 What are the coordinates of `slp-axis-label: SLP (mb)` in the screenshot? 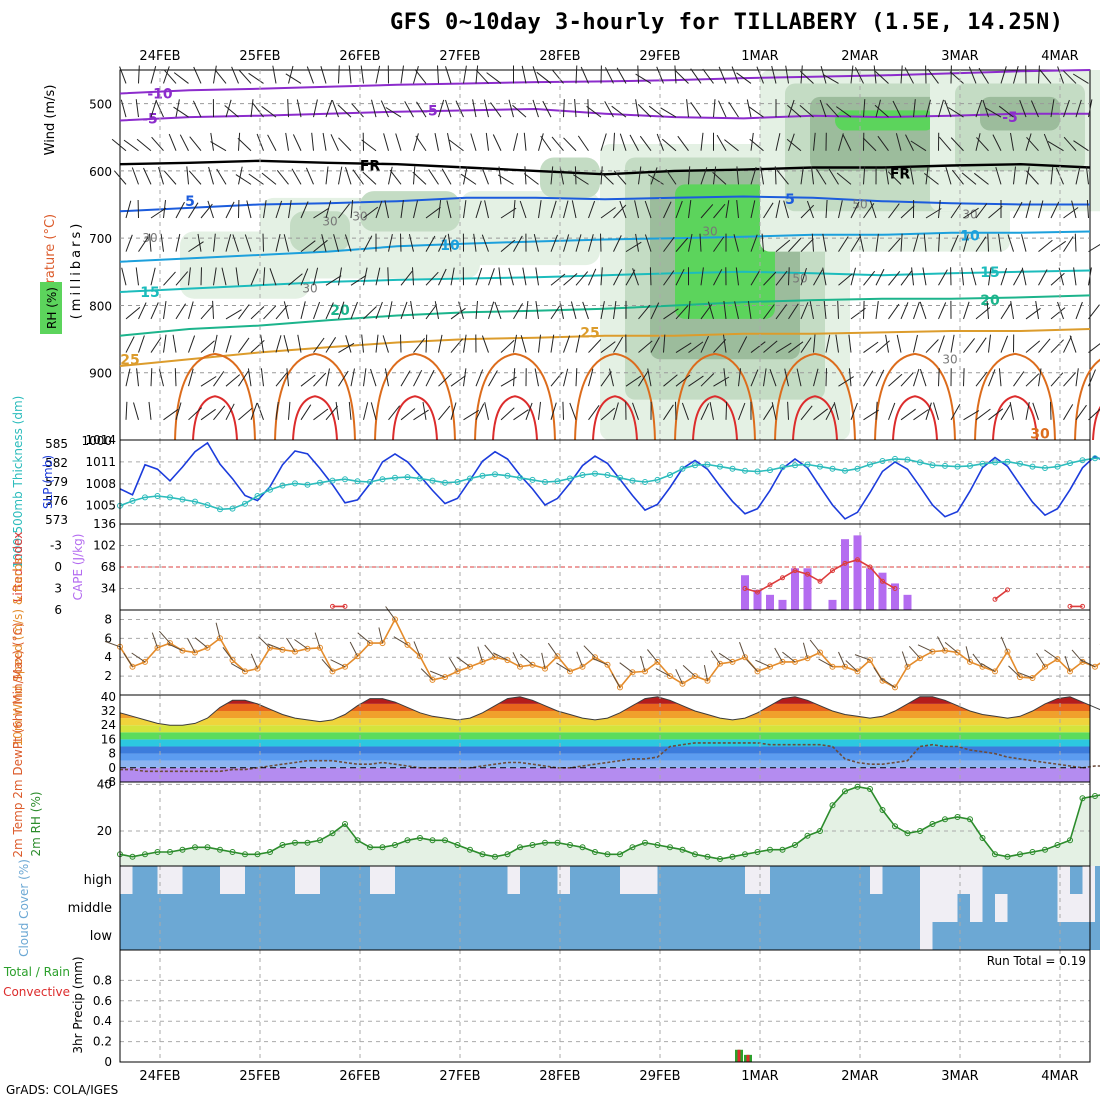 It's located at (48, 482).